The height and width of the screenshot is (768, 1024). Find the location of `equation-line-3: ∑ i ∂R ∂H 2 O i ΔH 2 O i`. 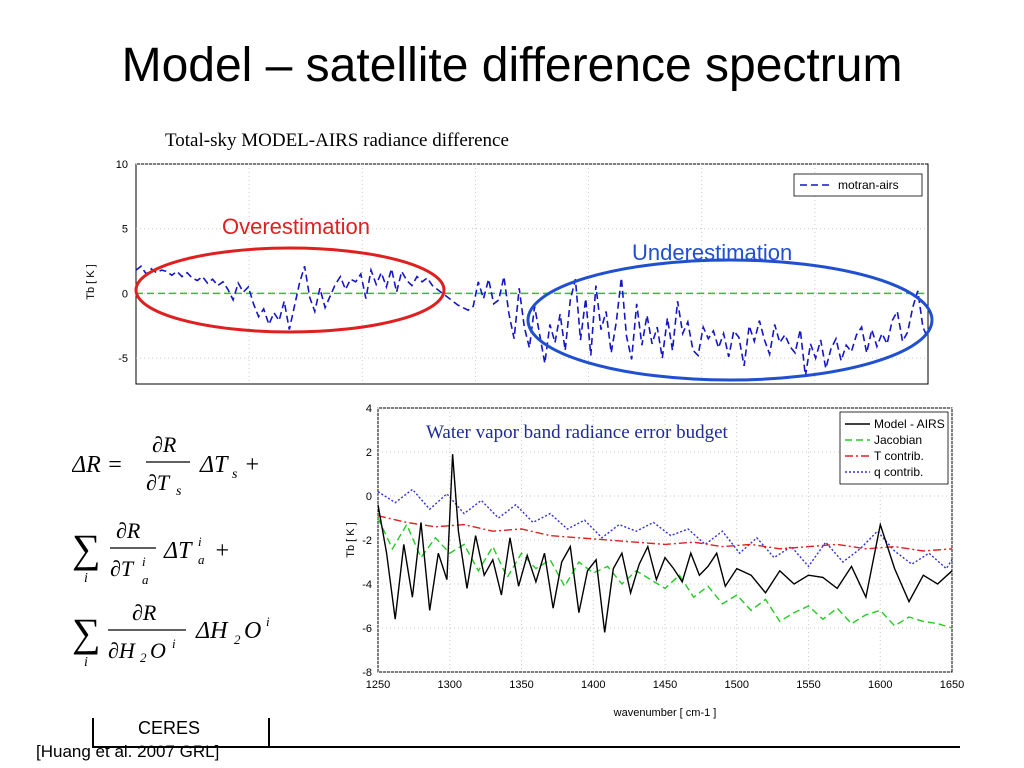

equation-line-3: ∑ i ∂R ∂H 2 O i ΔH 2 O i is located at coordinates (171, 635).